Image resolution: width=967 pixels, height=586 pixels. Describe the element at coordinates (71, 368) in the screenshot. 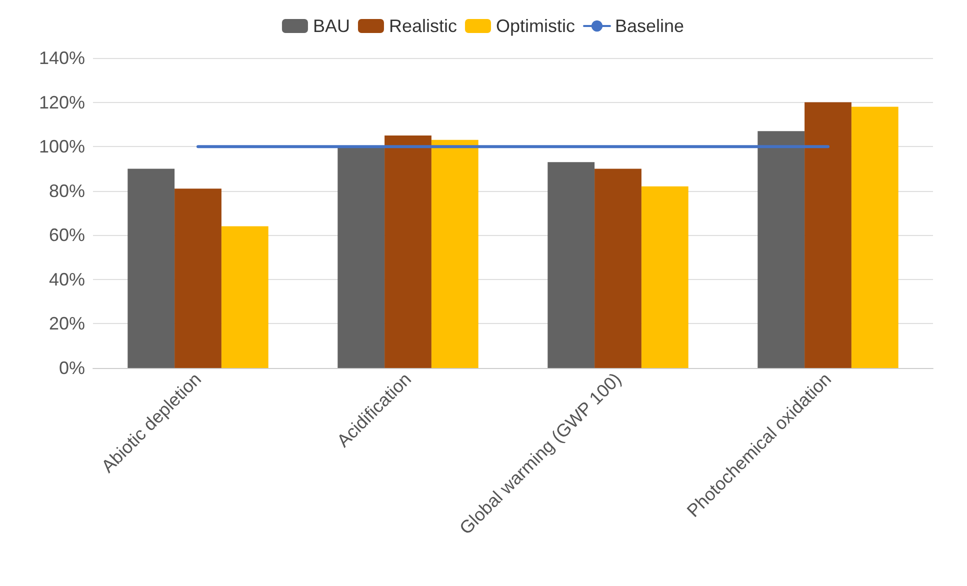

I see `y-tick-label: 0%` at that location.